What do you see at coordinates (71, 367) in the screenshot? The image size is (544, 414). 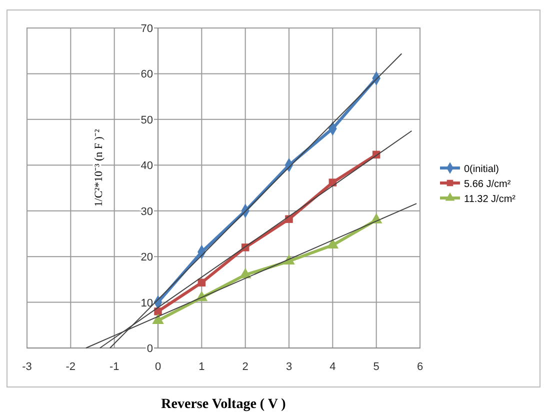 I see `x-tick-label: -2` at bounding box center [71, 367].